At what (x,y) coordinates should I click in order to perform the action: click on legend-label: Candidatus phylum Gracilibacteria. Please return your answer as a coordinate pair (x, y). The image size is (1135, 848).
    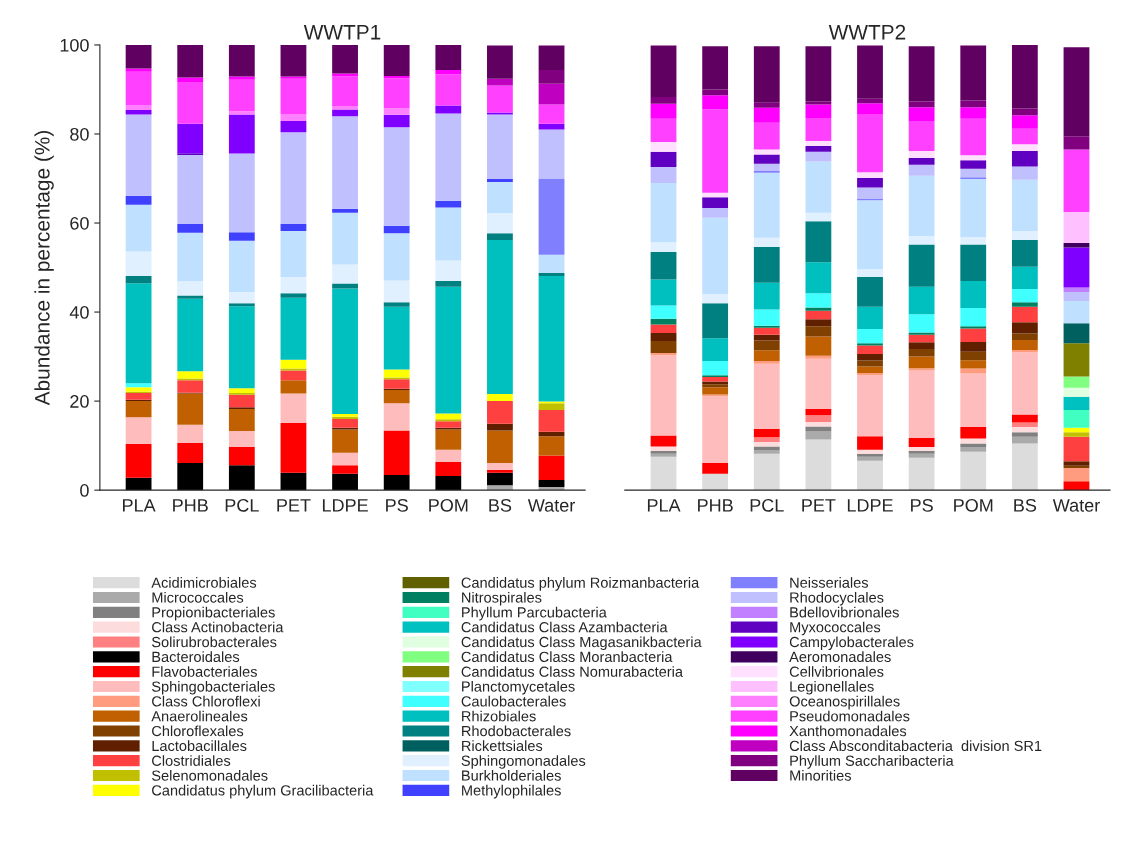
    Looking at the image, I should click on (263, 791).